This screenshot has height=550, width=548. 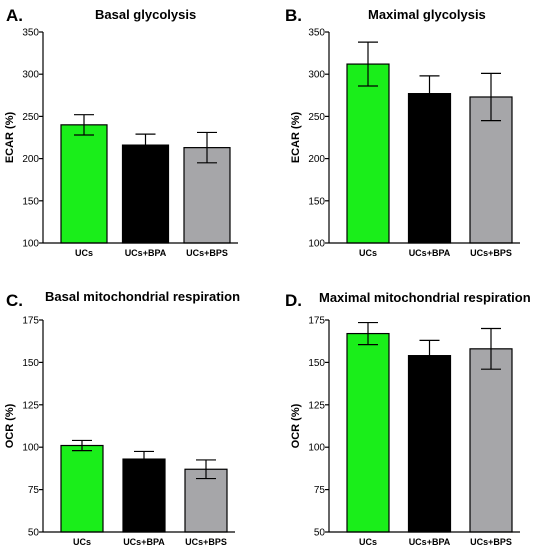 I want to click on panel-letter: D., so click(x=293, y=300).